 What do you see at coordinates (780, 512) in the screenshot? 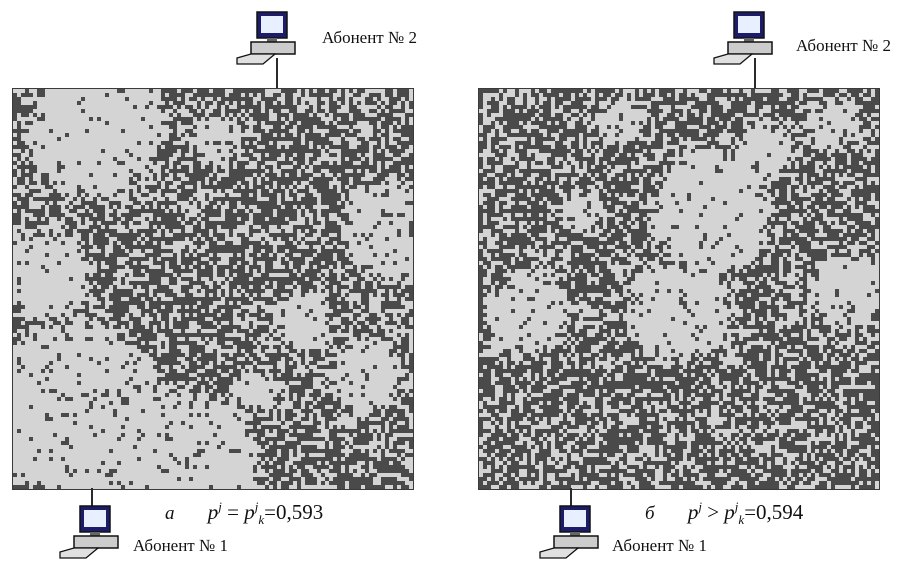
I see `formula-value: 0,594` at bounding box center [780, 512].